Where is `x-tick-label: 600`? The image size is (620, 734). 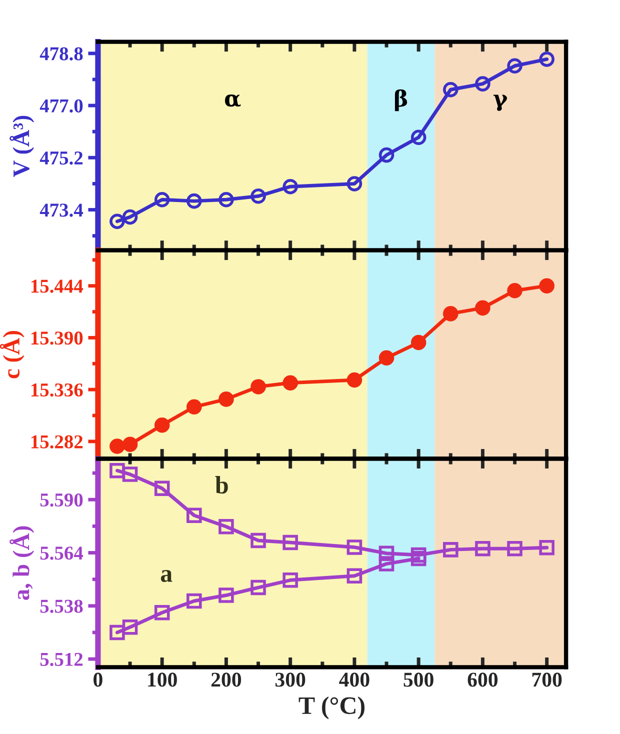
x-tick-label: 600 is located at coordinates (483, 679).